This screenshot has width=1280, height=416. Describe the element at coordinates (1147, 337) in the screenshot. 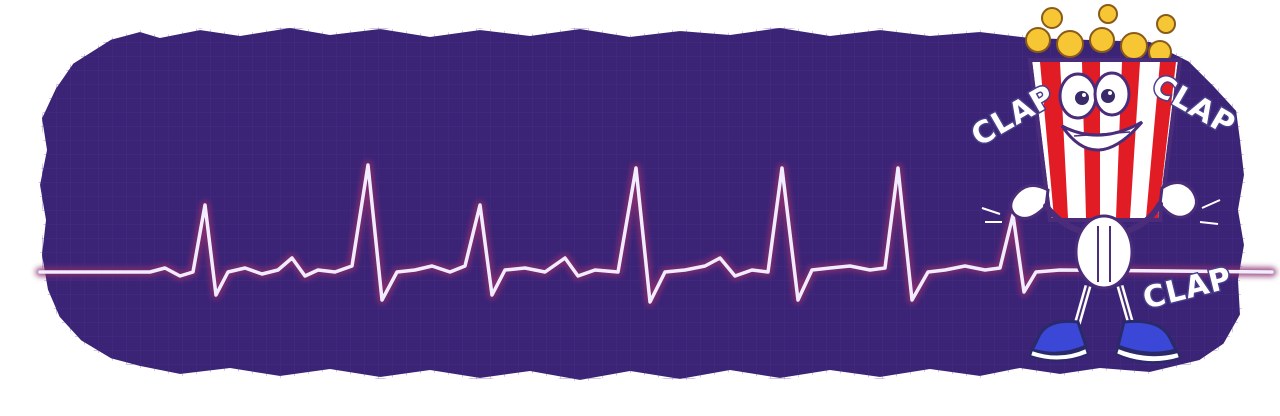

I see `right-shoe` at that location.